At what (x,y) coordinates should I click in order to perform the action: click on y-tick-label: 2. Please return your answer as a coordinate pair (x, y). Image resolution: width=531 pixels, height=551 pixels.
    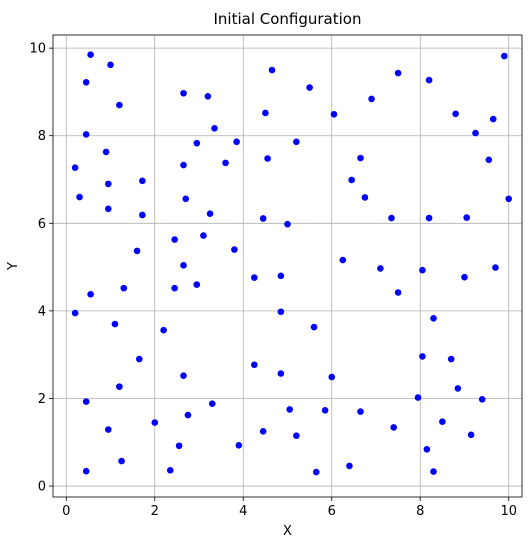
    Looking at the image, I should click on (42, 399).